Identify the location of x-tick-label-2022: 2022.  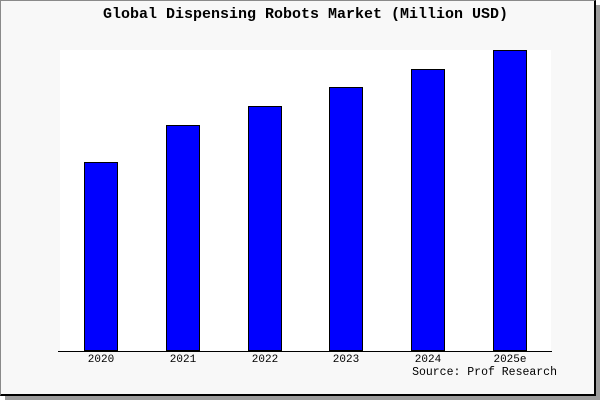
(265, 360).